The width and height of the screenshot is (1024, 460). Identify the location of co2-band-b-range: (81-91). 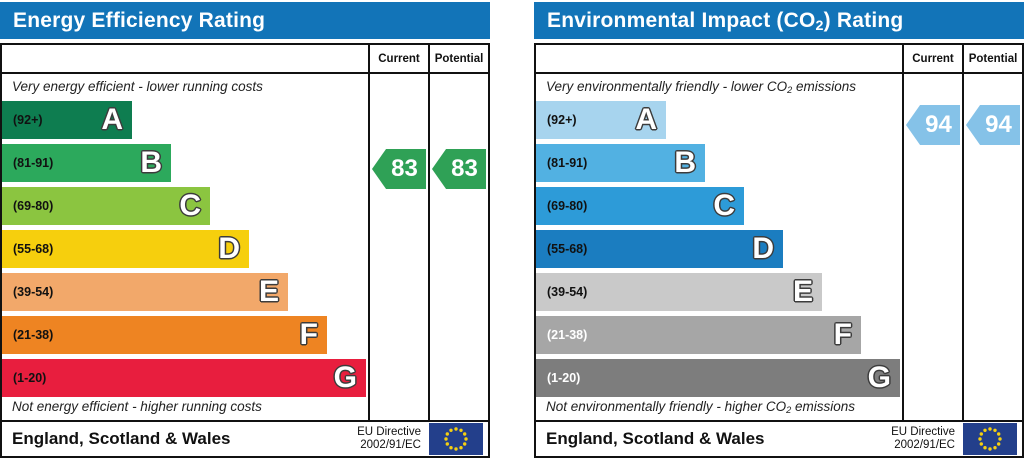
(567, 163).